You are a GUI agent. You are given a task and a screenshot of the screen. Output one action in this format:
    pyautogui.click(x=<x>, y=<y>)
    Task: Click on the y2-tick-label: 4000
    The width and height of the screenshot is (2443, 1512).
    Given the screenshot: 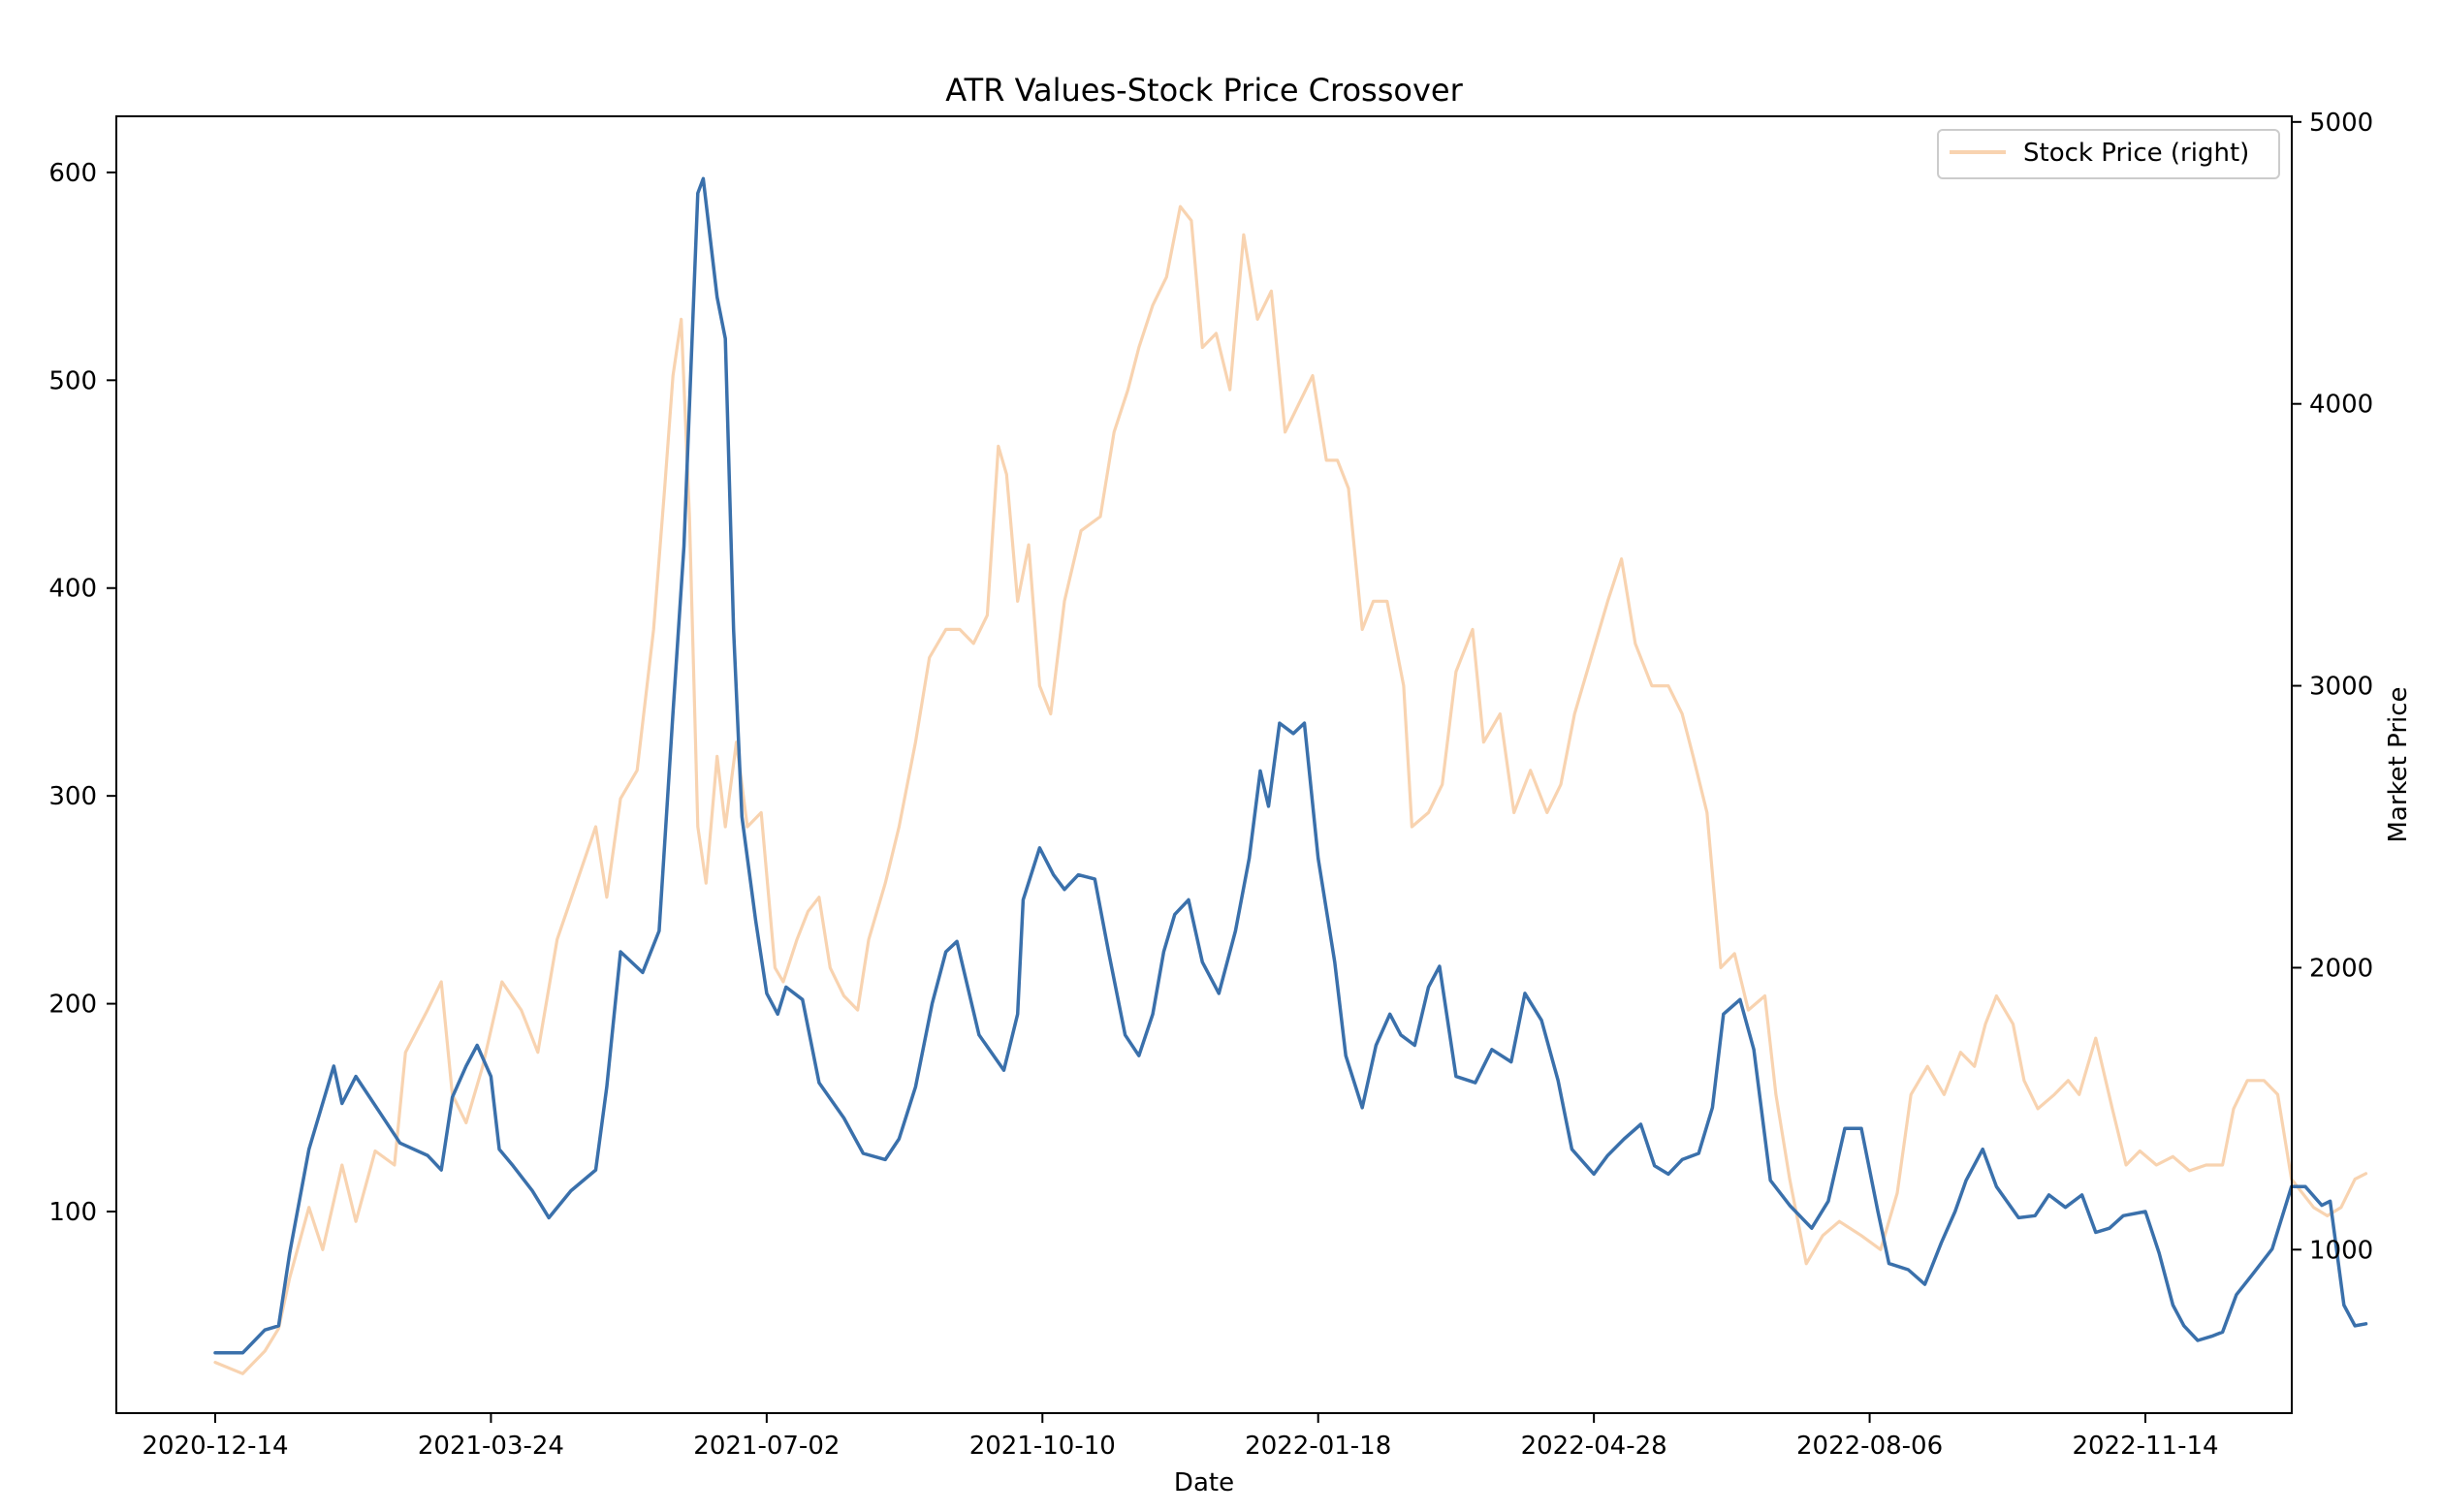 What is the action you would take?
    pyautogui.click(x=2341, y=405)
    